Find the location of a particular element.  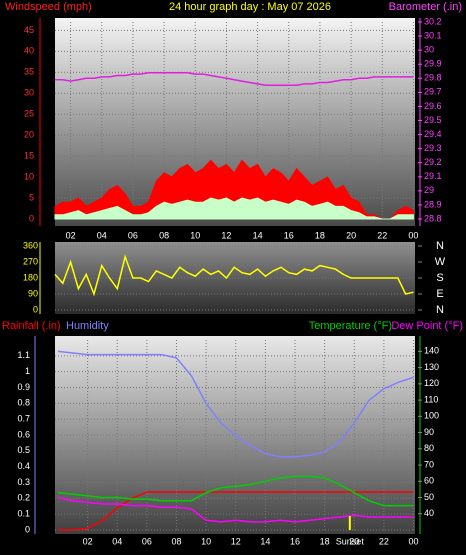

y2-tick-label: 30.2 is located at coordinates (433, 21).